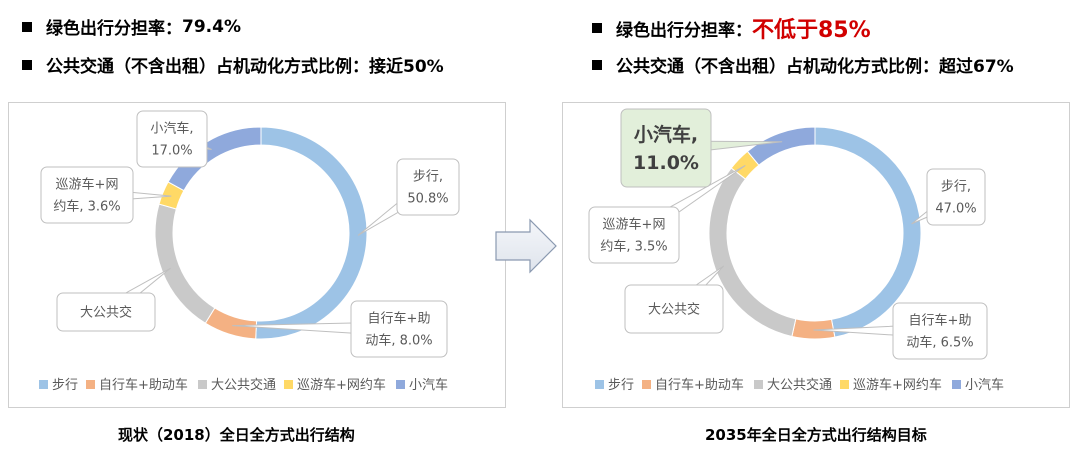 The width and height of the screenshot is (1080, 453). What do you see at coordinates (236, 435) in the screenshot?
I see `caption-2018: 现状（2018）全日全方式出行结构` at bounding box center [236, 435].